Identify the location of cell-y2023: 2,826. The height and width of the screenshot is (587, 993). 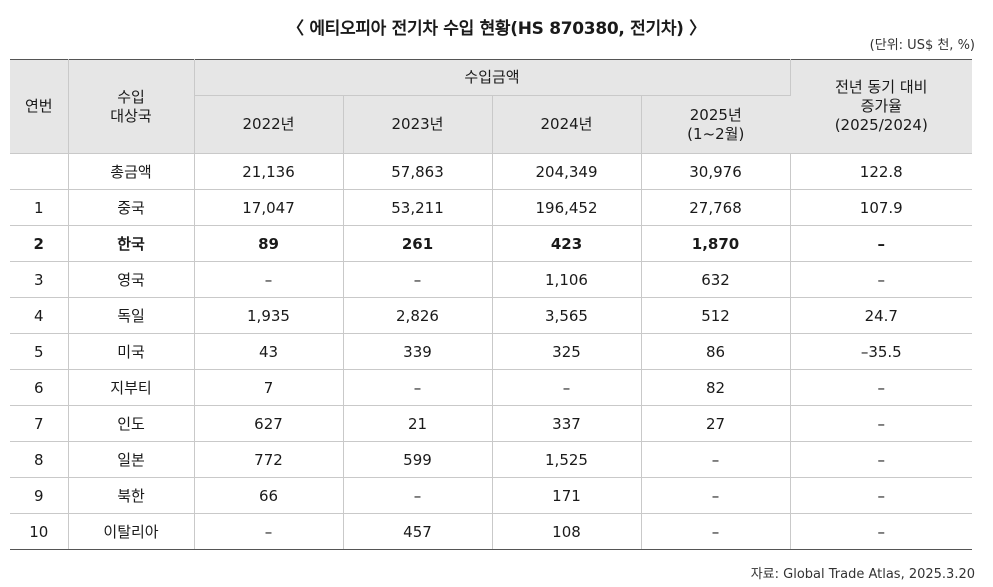
(418, 315).